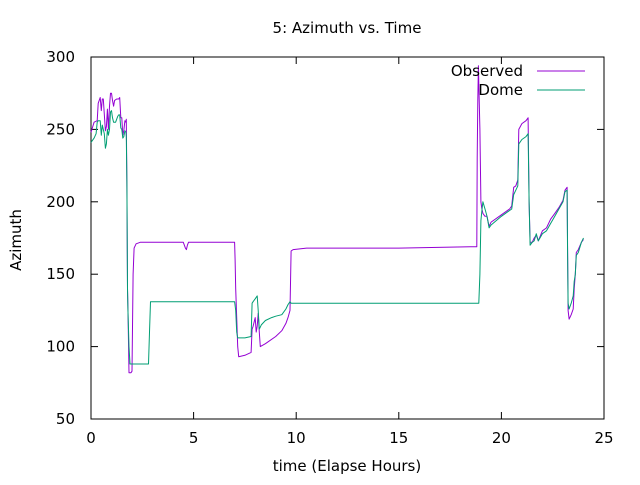 This screenshot has height=485, width=640. I want to click on x-tick-label: 10, so click(296, 438).